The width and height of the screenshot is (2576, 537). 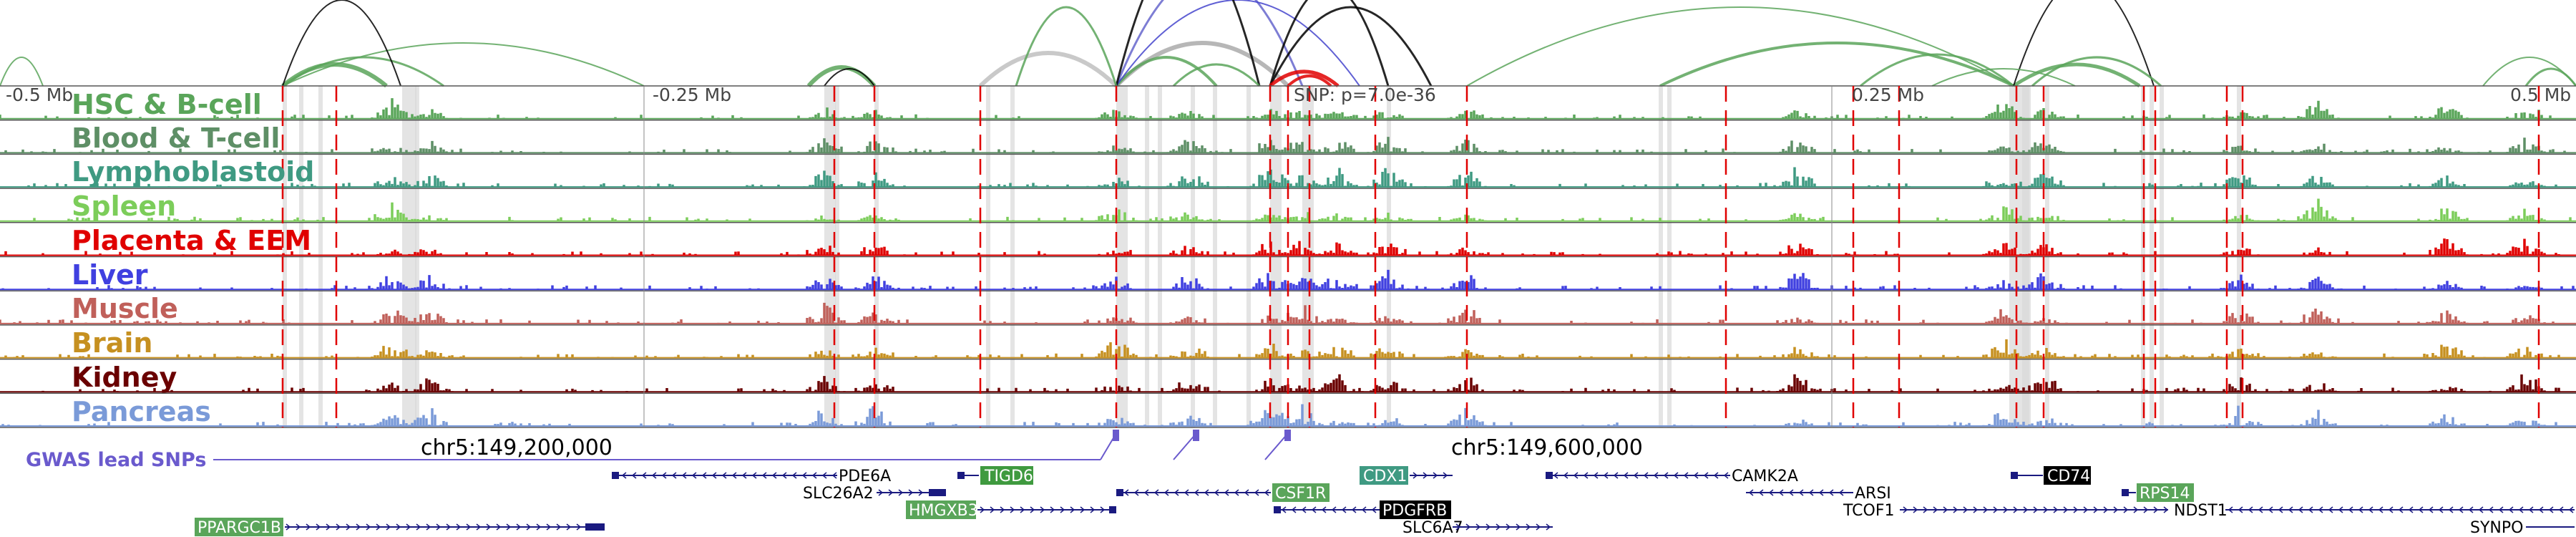 I want to click on gene-label-ndst1: NDST1, so click(x=2201, y=511).